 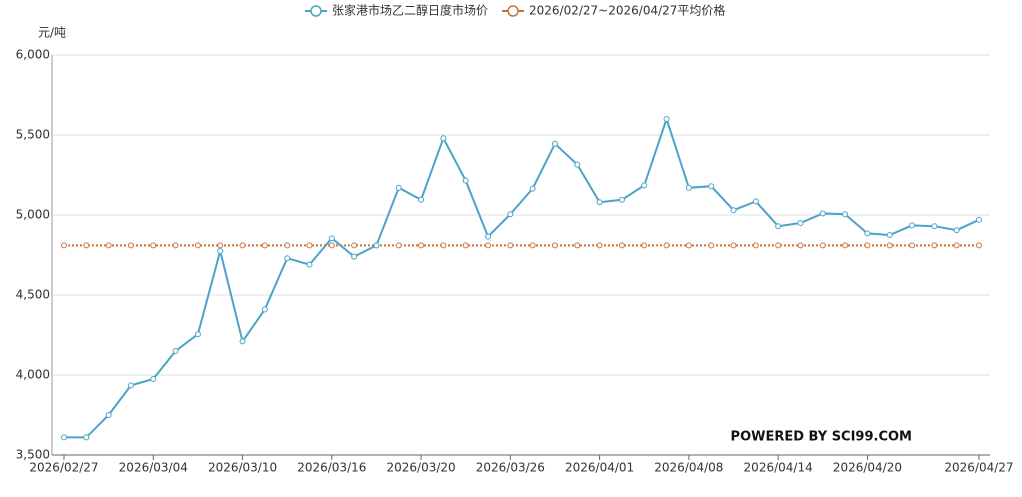 What do you see at coordinates (821, 437) in the screenshot?
I see `watermark: POWERED BY SCI99.COM` at bounding box center [821, 437].